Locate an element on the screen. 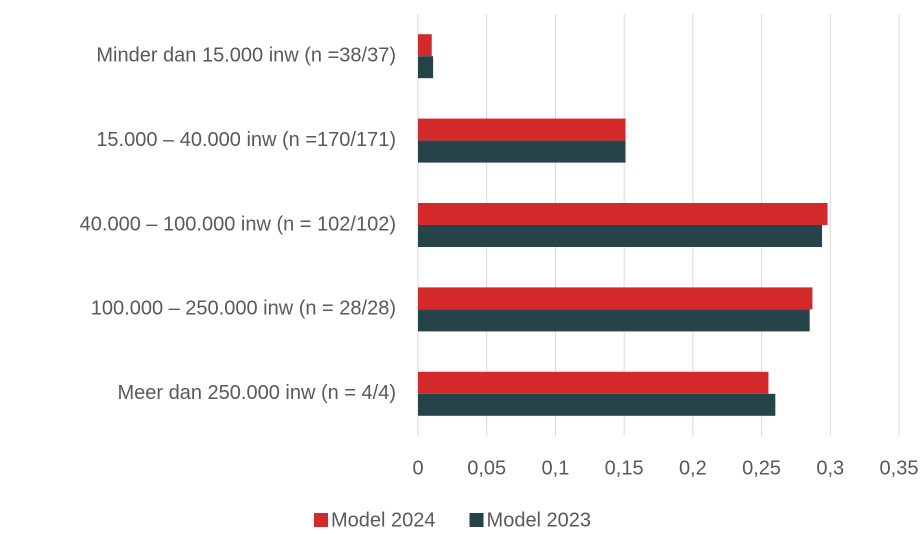 The width and height of the screenshot is (924, 534). x-tick-label: 0,15 is located at coordinates (624, 468).